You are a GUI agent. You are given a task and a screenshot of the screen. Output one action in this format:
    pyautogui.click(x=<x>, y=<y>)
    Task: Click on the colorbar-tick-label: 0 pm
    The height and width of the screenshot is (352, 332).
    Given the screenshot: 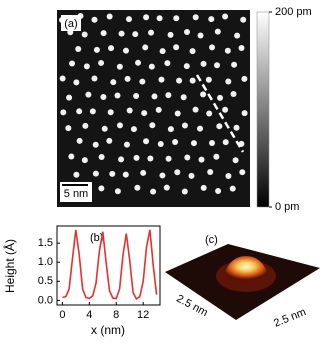 What is the action you would take?
    pyautogui.click(x=287, y=207)
    